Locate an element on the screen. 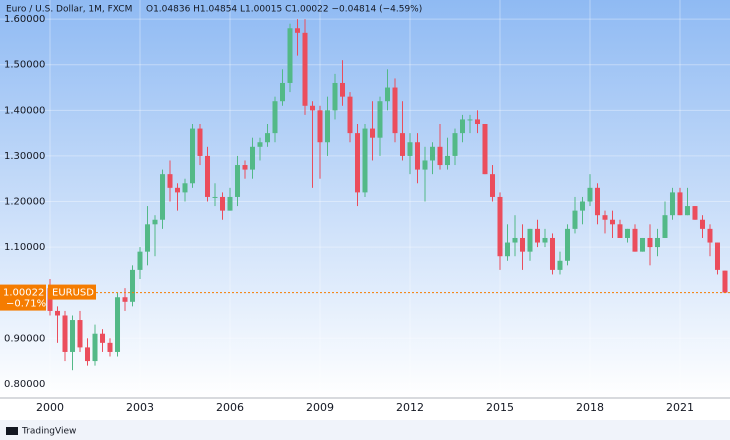 This screenshot has height=440, width=730. symbol-tag-label: EURUSD is located at coordinates (73, 293).